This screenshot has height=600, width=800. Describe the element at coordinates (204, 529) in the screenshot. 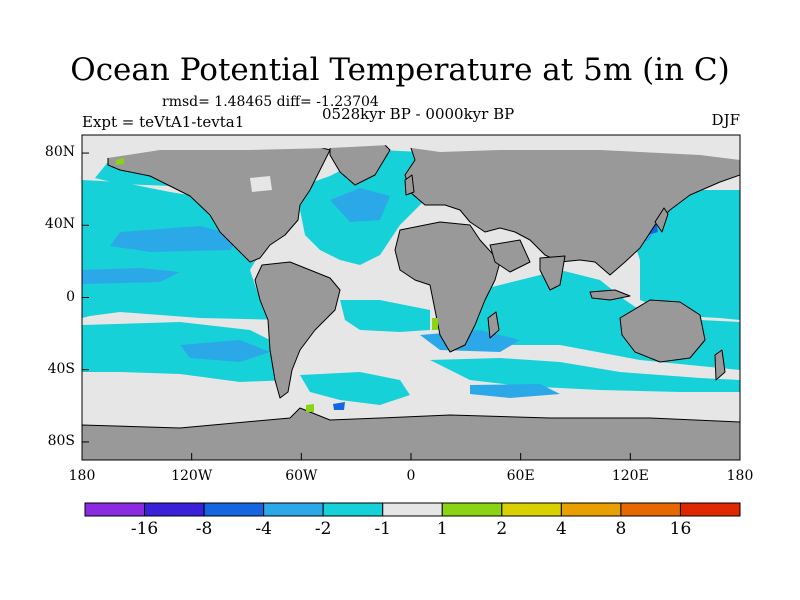

I see `colorbar-label: -8` at that location.